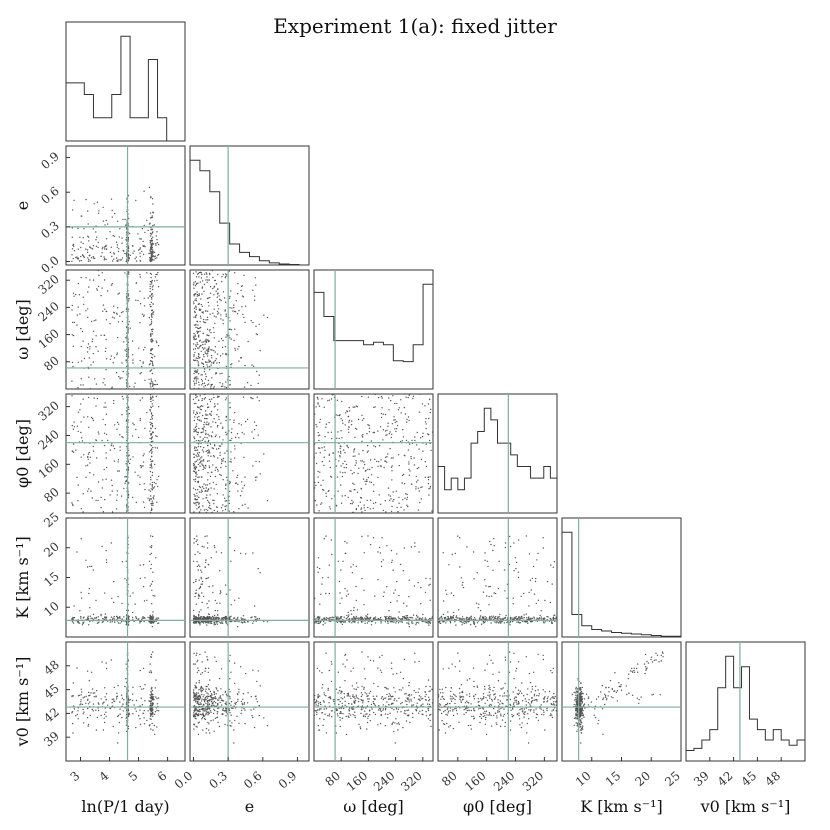 This screenshot has width=830, height=830. Describe the element at coordinates (48, 439) in the screenshot. I see `y-tick-label: 240` at that location.